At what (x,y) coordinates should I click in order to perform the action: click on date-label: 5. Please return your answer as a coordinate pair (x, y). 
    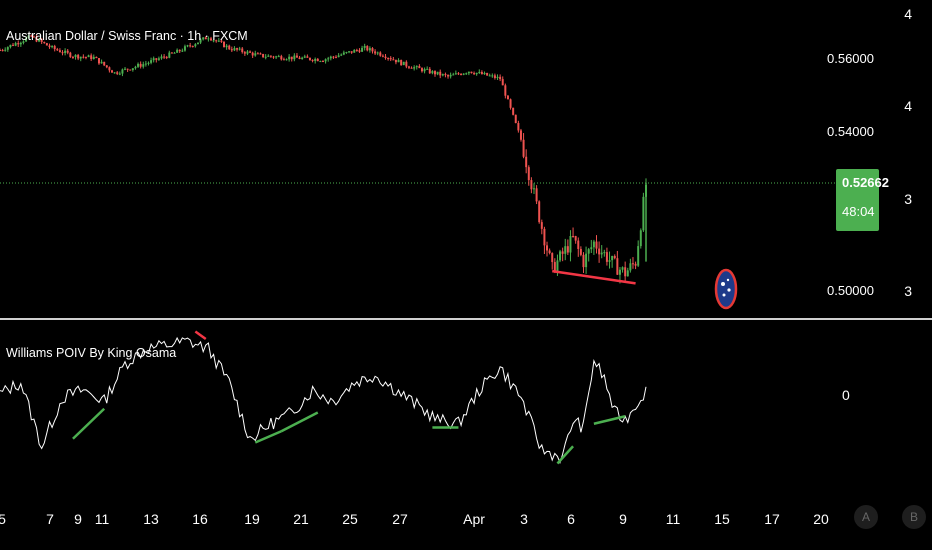
    Looking at the image, I should click on (3, 519).